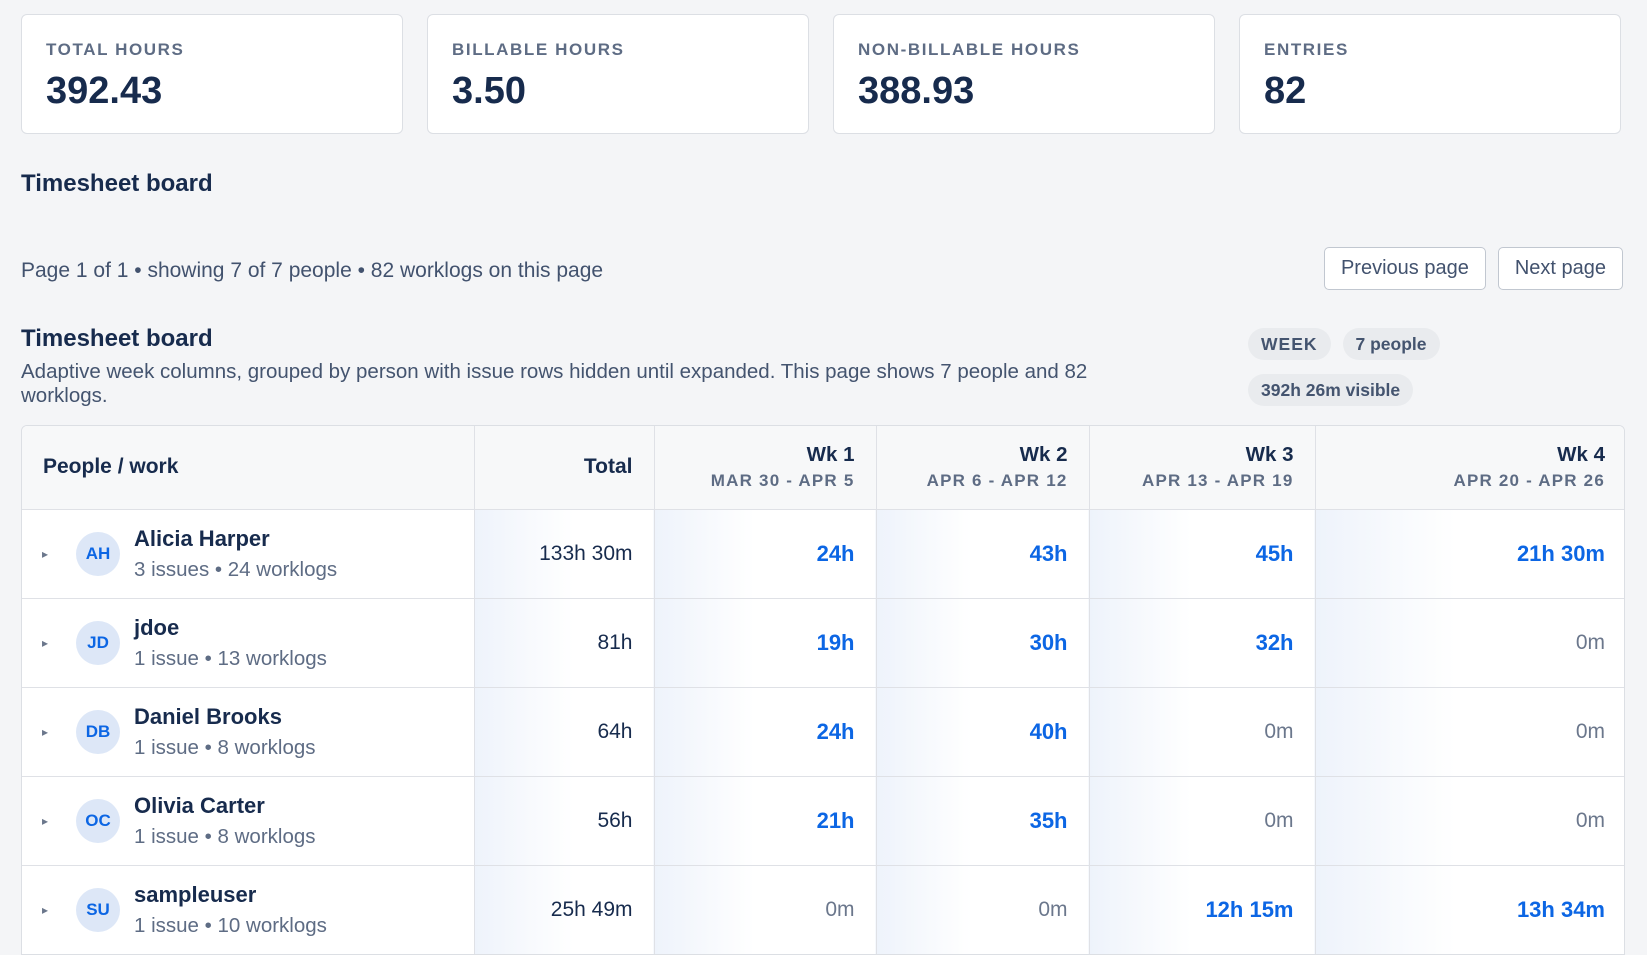  What do you see at coordinates (1306, 49) in the screenshot?
I see `stat-label: ENTRIES` at bounding box center [1306, 49].